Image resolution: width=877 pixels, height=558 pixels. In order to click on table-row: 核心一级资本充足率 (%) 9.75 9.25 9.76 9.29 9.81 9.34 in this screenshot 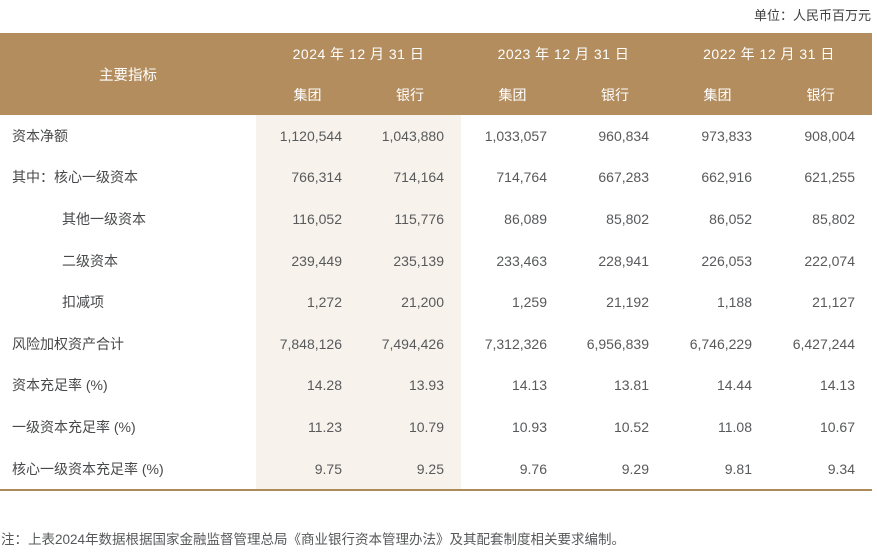, I will do `click(436, 469)`.